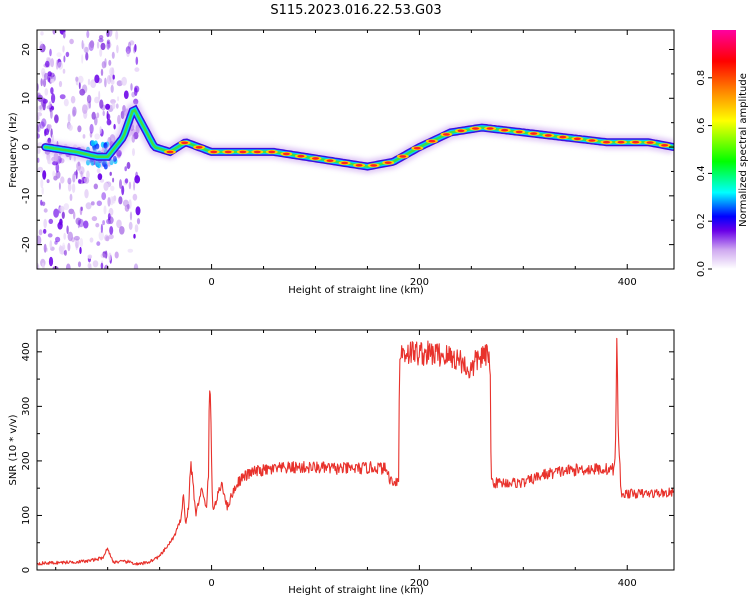 This screenshot has height=600, width=750. I want to click on y-tick-label: -20, so click(26, 244).